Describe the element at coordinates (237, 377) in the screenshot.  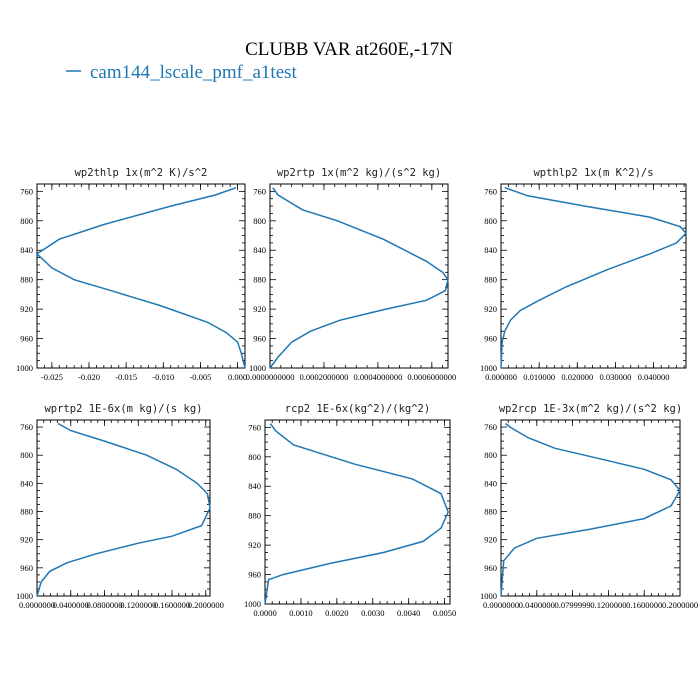
I see `x-tick-label: 0.000` at that location.